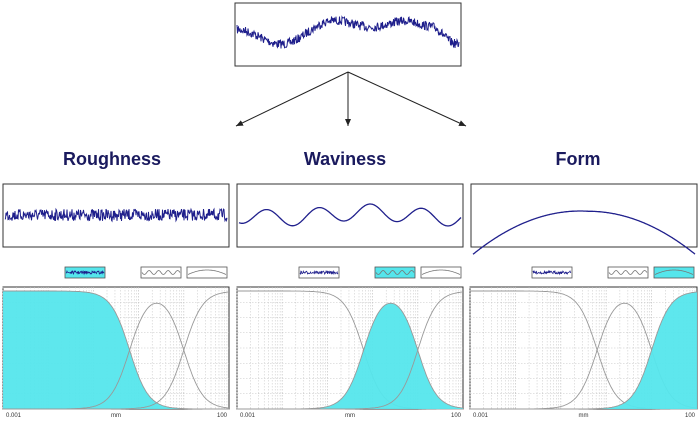 The image size is (700, 421). Describe the element at coordinates (578, 159) in the screenshot. I see `form-title: Form` at that location.